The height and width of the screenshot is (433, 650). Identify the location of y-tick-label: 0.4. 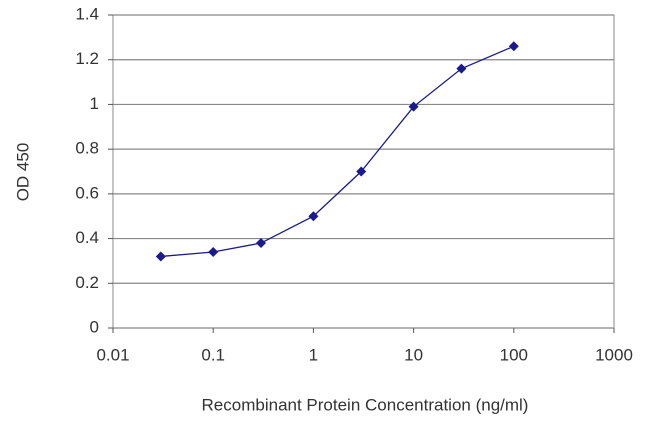
(87, 237).